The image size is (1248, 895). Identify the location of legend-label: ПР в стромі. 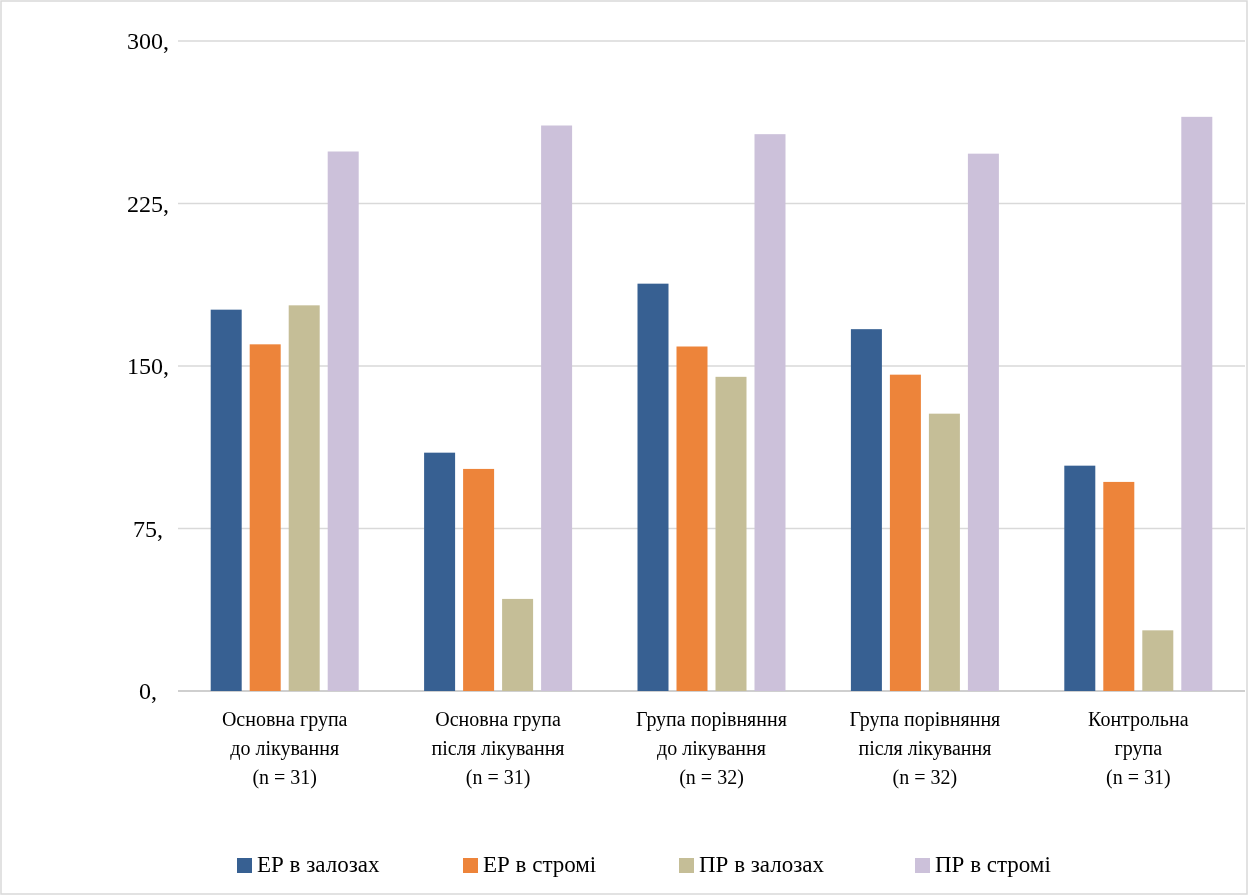
(993, 864).